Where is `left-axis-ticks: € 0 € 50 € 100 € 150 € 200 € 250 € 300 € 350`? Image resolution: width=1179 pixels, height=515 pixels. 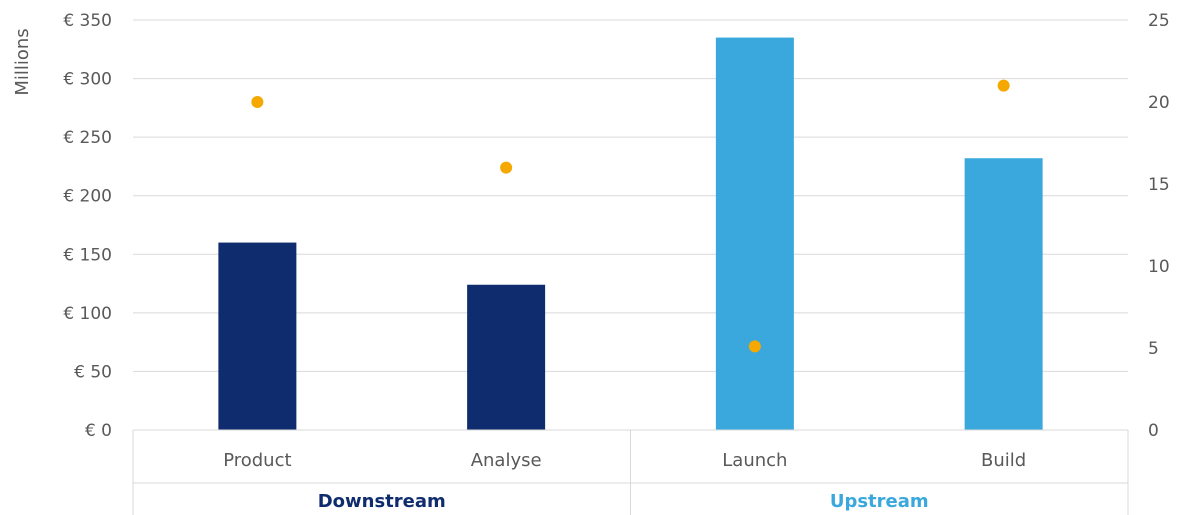 left-axis-ticks: € 0 € 50 € 100 € 150 € 200 € 250 € 300 € 350 is located at coordinates (87, 226).